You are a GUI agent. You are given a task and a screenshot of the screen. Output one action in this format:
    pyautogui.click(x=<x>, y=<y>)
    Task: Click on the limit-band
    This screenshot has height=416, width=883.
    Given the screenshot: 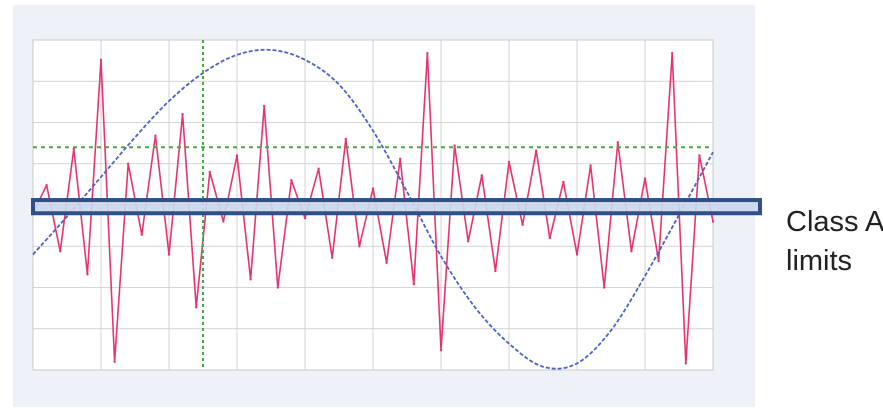 What is the action you would take?
    pyautogui.click(x=396, y=207)
    